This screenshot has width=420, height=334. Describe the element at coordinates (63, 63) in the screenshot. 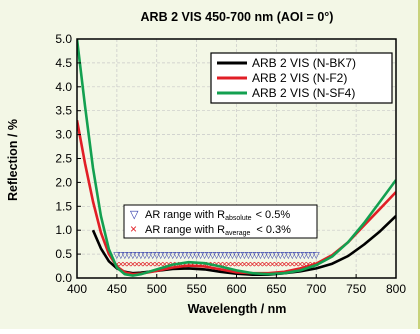

I see `y-tick-label: 4.5` at that location.